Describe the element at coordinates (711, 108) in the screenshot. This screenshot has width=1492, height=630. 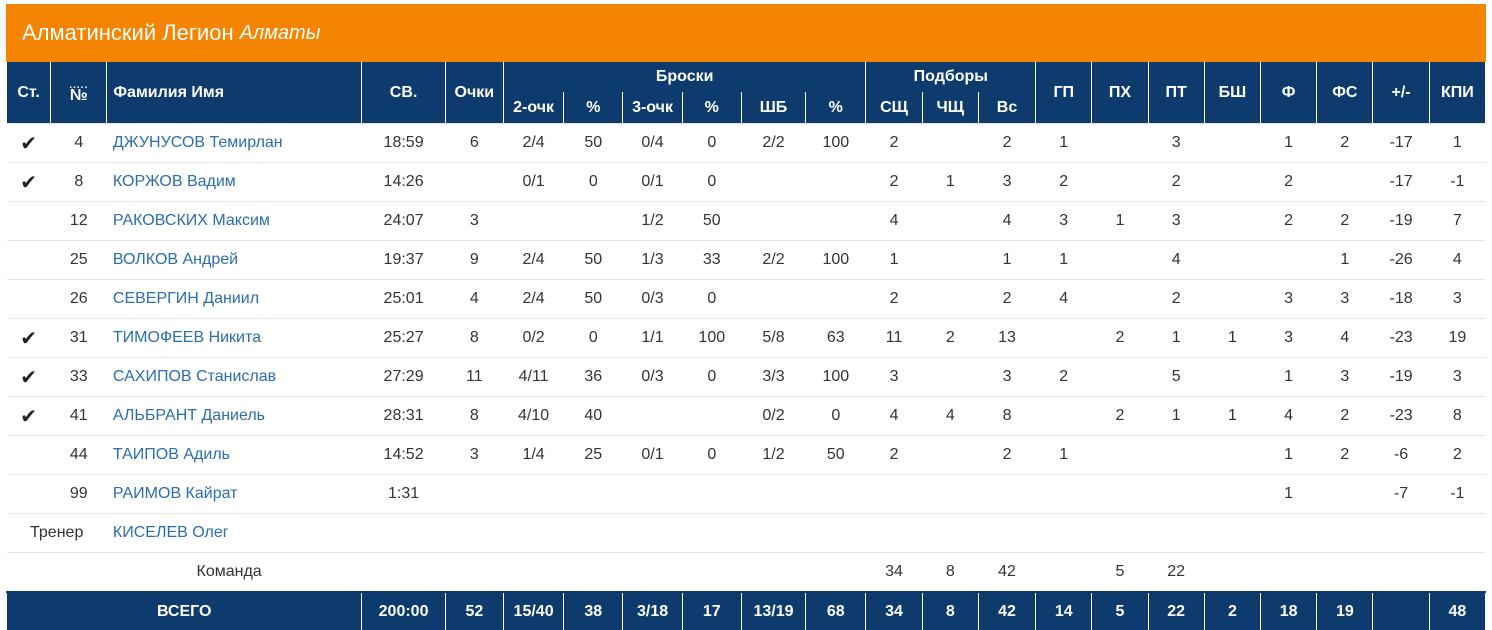
I see `col-header-three-pct: %` at that location.